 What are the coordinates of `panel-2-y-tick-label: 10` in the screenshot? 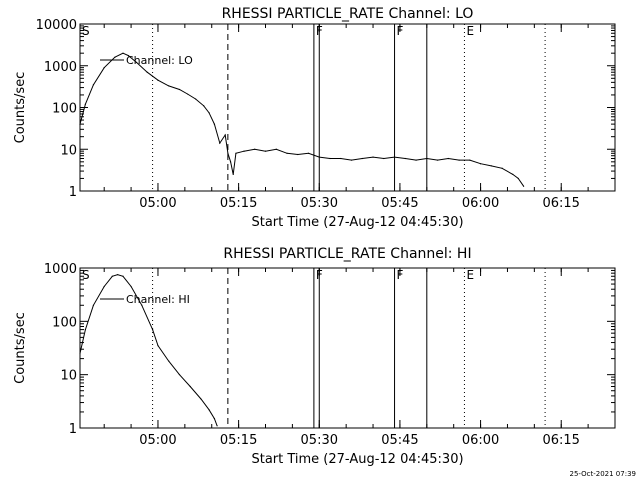 It's located at (68, 376).